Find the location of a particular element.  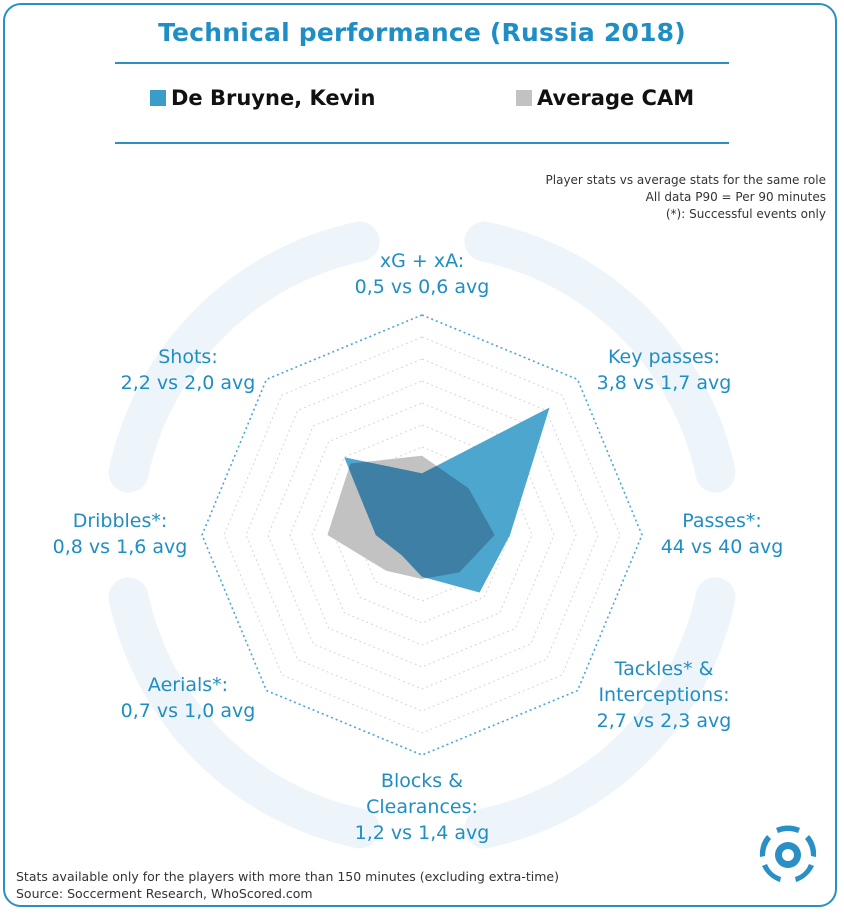

axis-label: Blocks & Clearances: 1,2 vs 1,4 avg is located at coordinates (422, 807).